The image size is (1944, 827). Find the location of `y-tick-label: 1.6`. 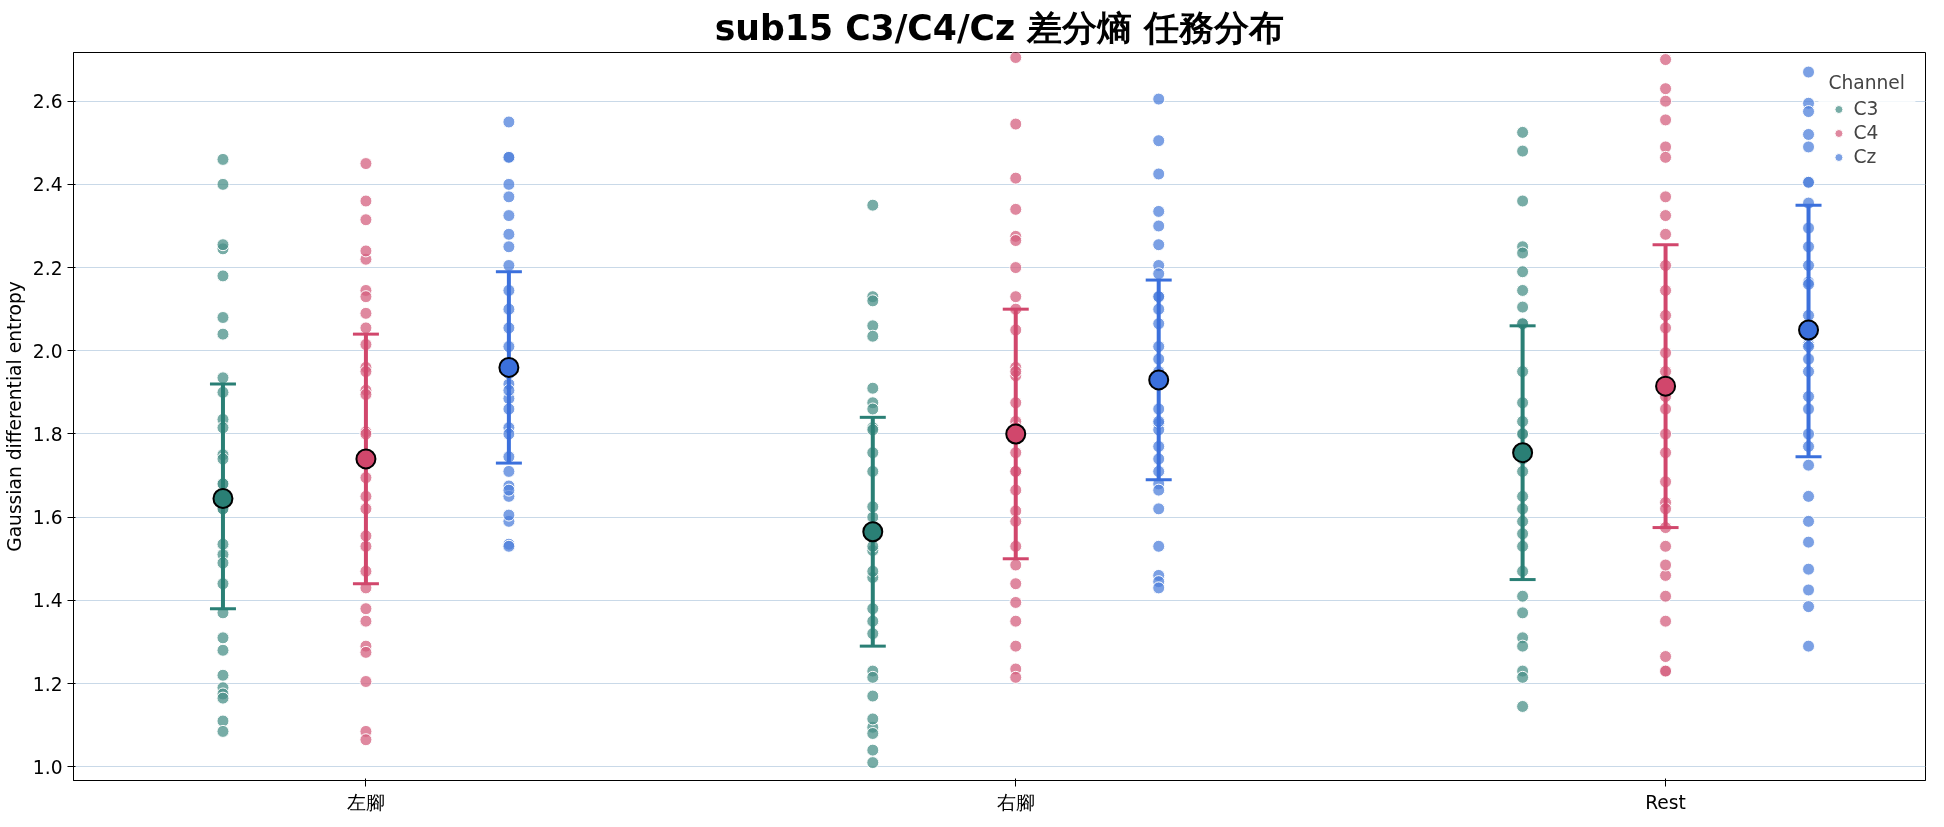

y-tick-label: 1.6 is located at coordinates (47, 518).